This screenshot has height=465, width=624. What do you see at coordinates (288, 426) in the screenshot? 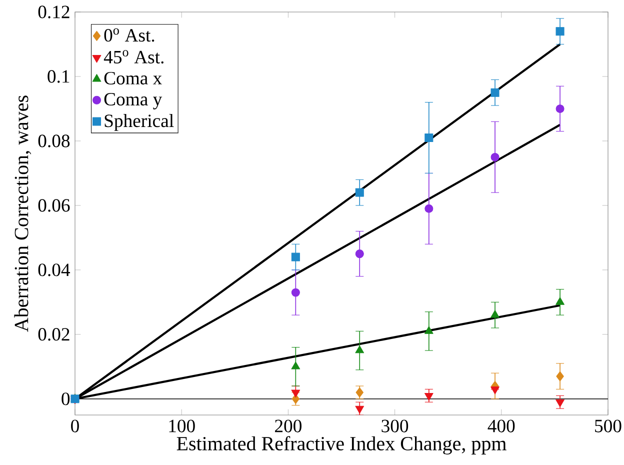
I see `x-tick-label: 200` at bounding box center [288, 426].